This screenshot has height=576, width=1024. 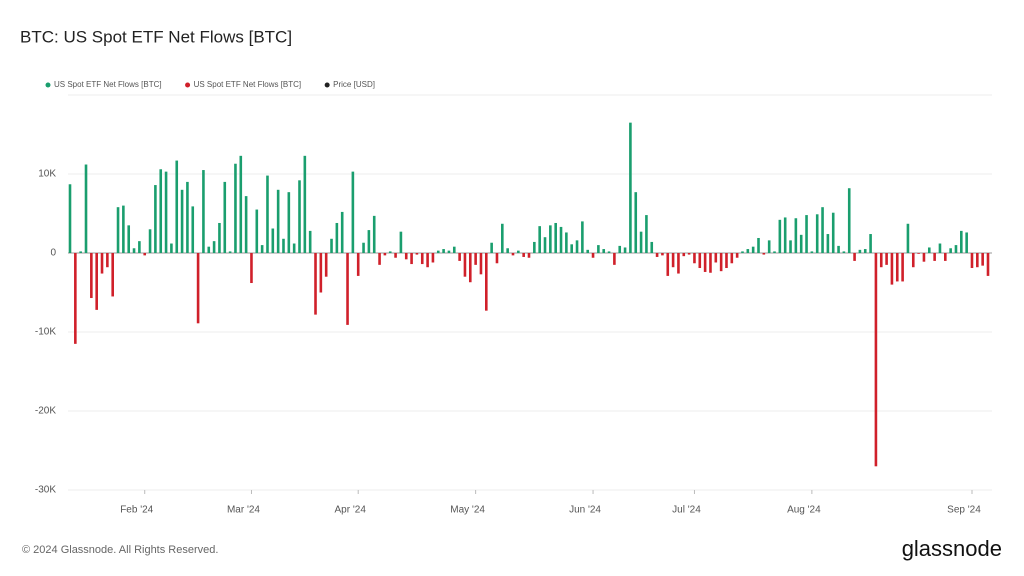 What do you see at coordinates (585, 510) in the screenshot?
I see `x-tick-label: Jun '24` at bounding box center [585, 510].